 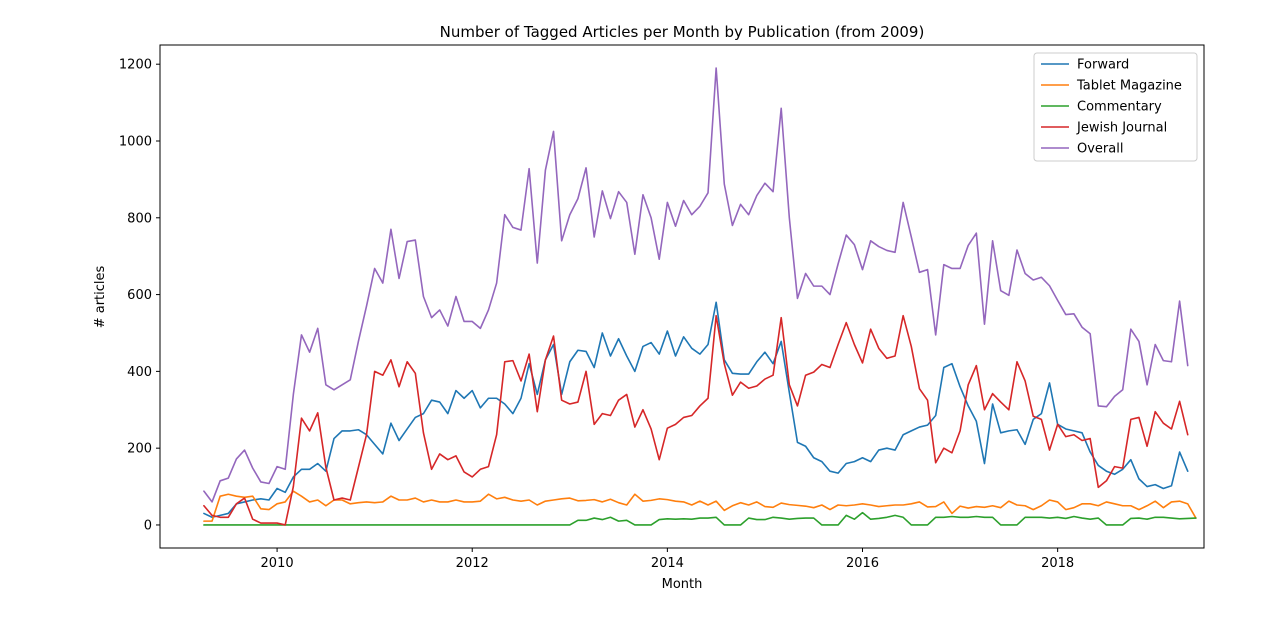 I want to click on y-axis: 0 200 400 600 800 1000 1200, so click(x=139, y=295).